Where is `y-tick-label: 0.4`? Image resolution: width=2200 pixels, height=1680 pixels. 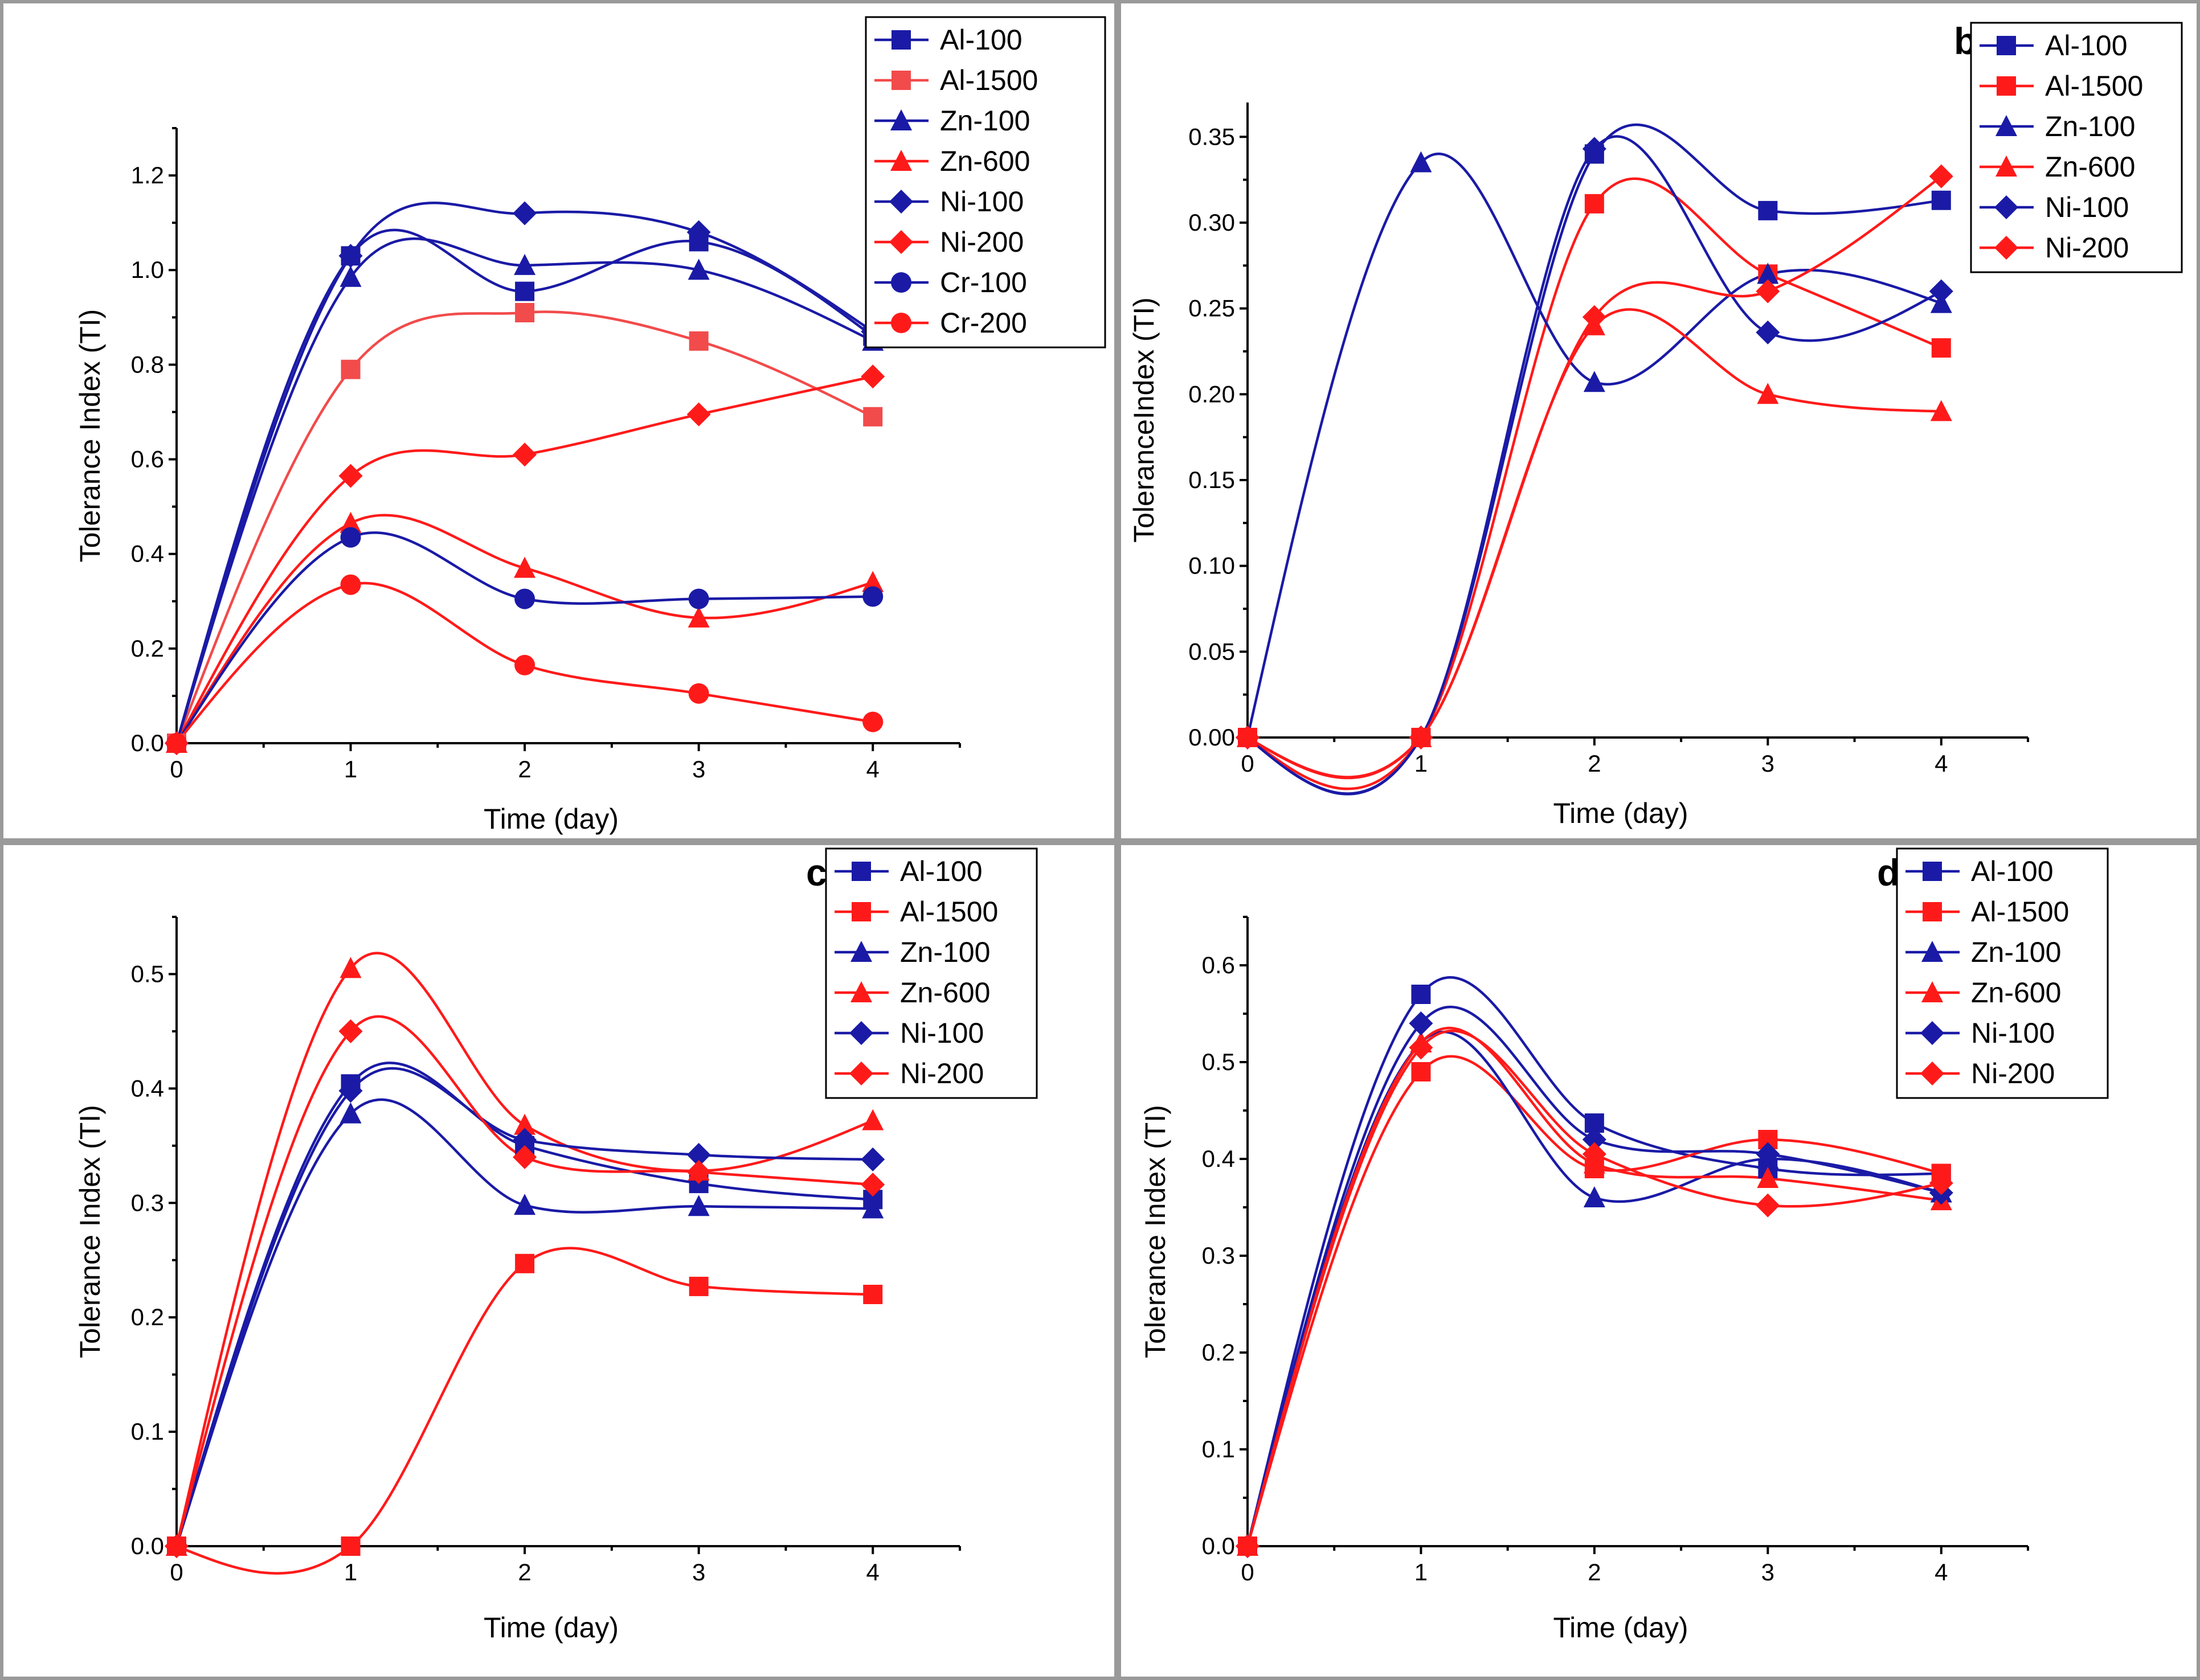 y-tick-label: 0.4 is located at coordinates (147, 553).